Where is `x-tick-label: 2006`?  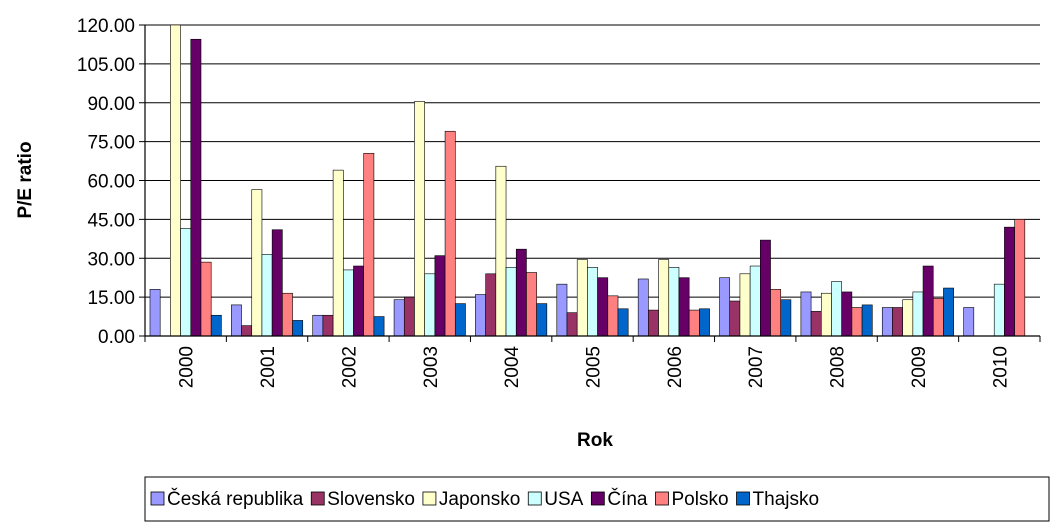
x-tick-label: 2006 is located at coordinates (675, 367).